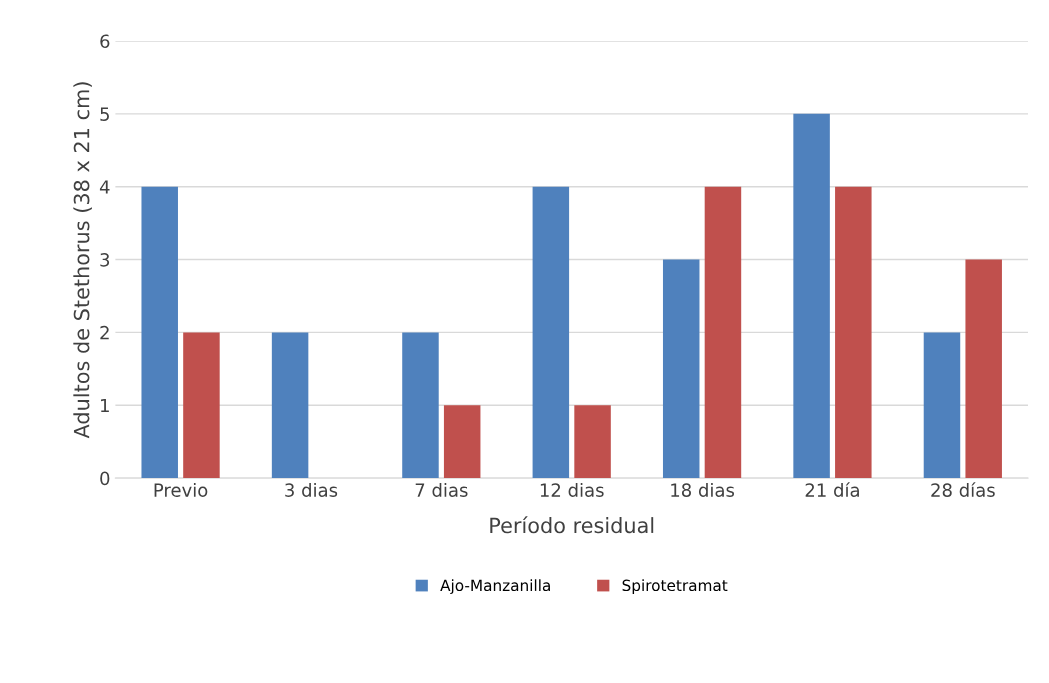 This screenshot has width=1049, height=683. What do you see at coordinates (104, 332) in the screenshot?
I see `y-tick-label: 2` at bounding box center [104, 332].